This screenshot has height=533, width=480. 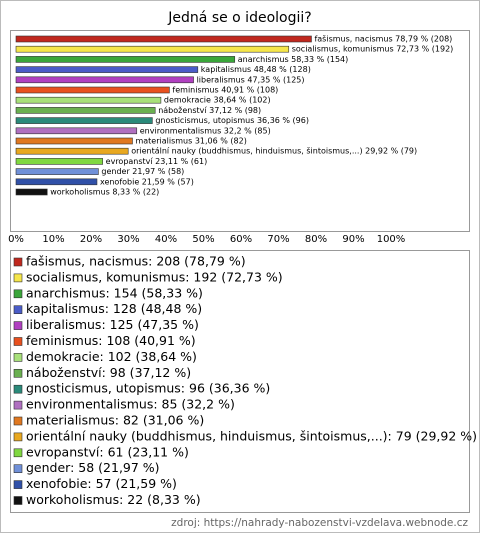 I want to click on data-label: socialismus, komunismus 72,73 % (192), so click(x=373, y=49).